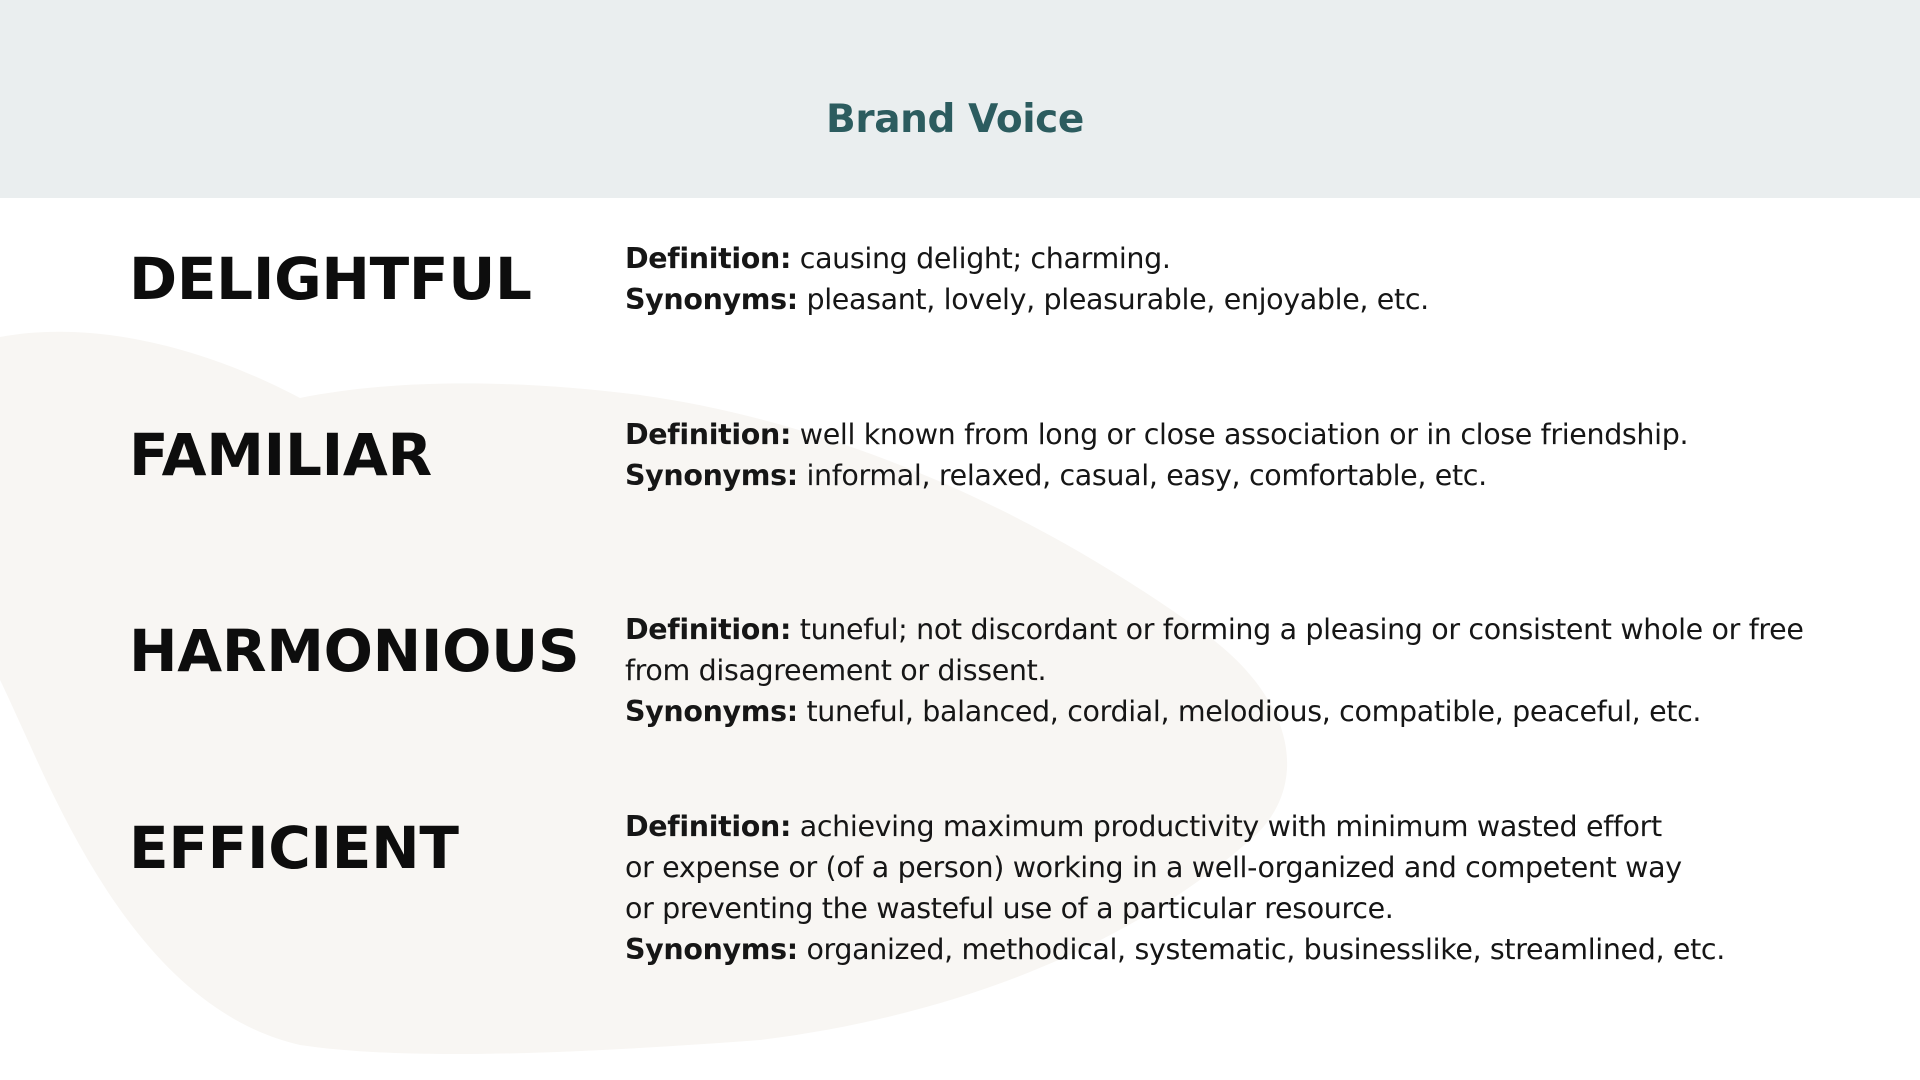  What do you see at coordinates (836, 670) in the screenshot?
I see `definition-line: from disagreement or dissent.` at bounding box center [836, 670].